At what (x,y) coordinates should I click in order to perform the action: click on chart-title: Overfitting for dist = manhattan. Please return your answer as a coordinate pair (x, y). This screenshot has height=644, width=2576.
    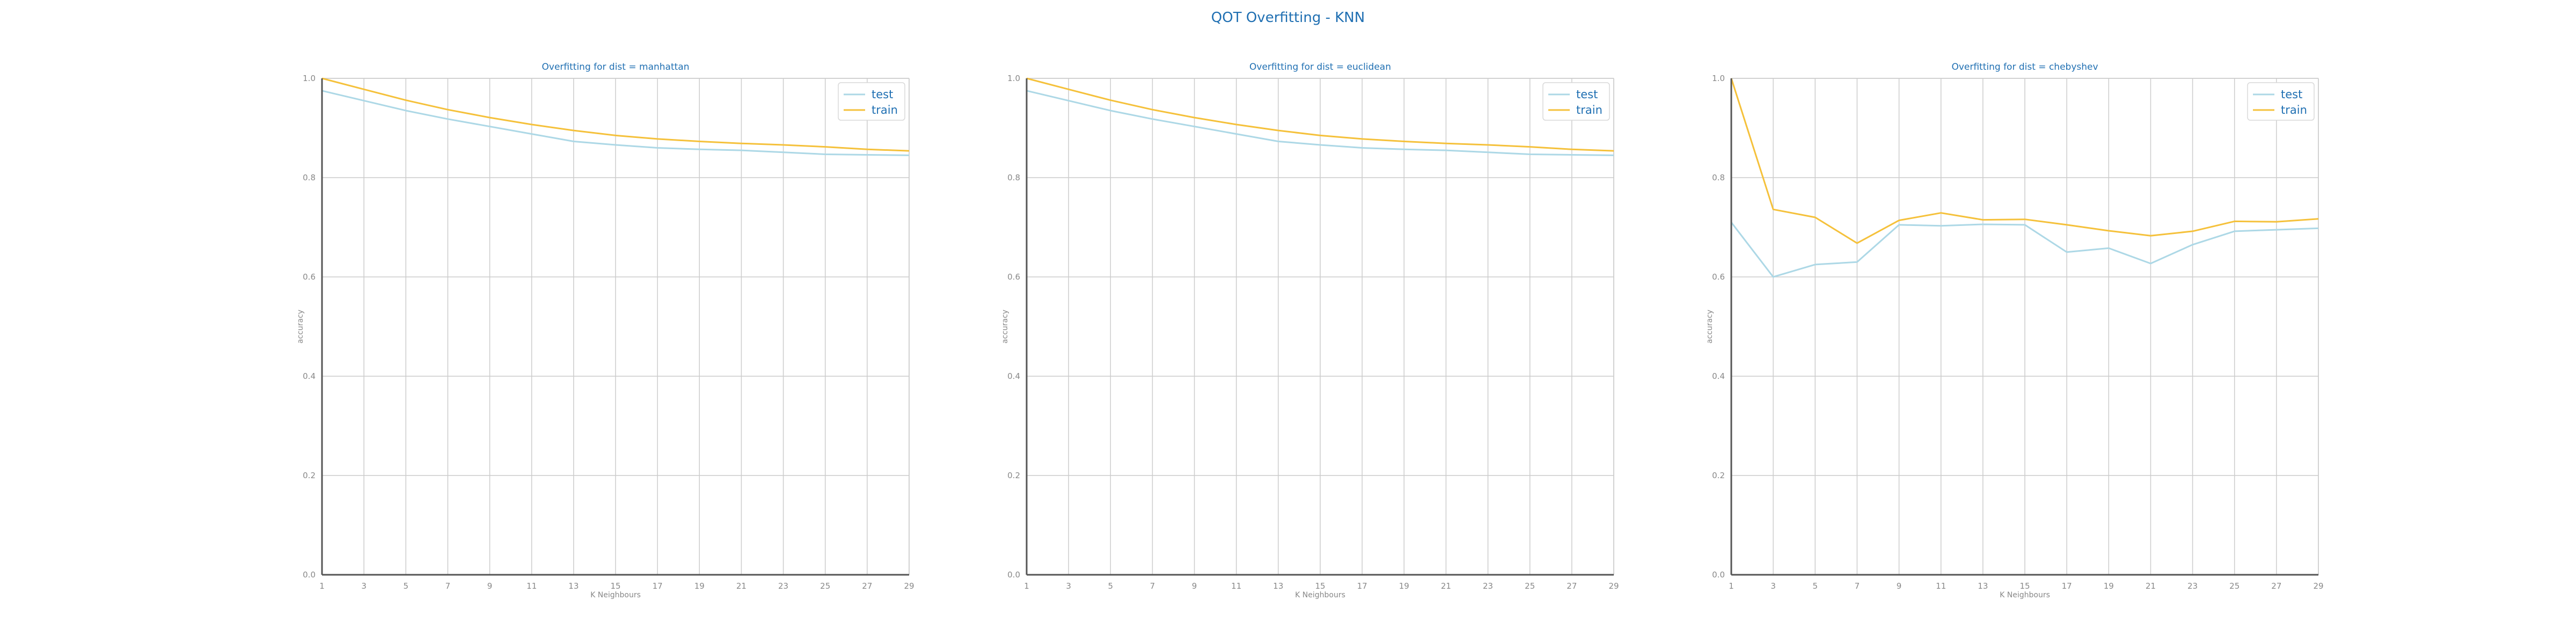
    Looking at the image, I should click on (616, 67).